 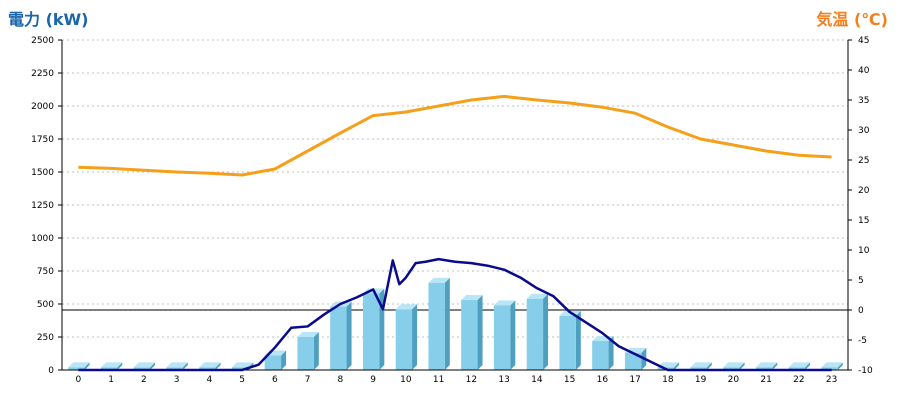 What do you see at coordinates (177, 380) in the screenshot?
I see `x-tick-label: 3` at bounding box center [177, 380].